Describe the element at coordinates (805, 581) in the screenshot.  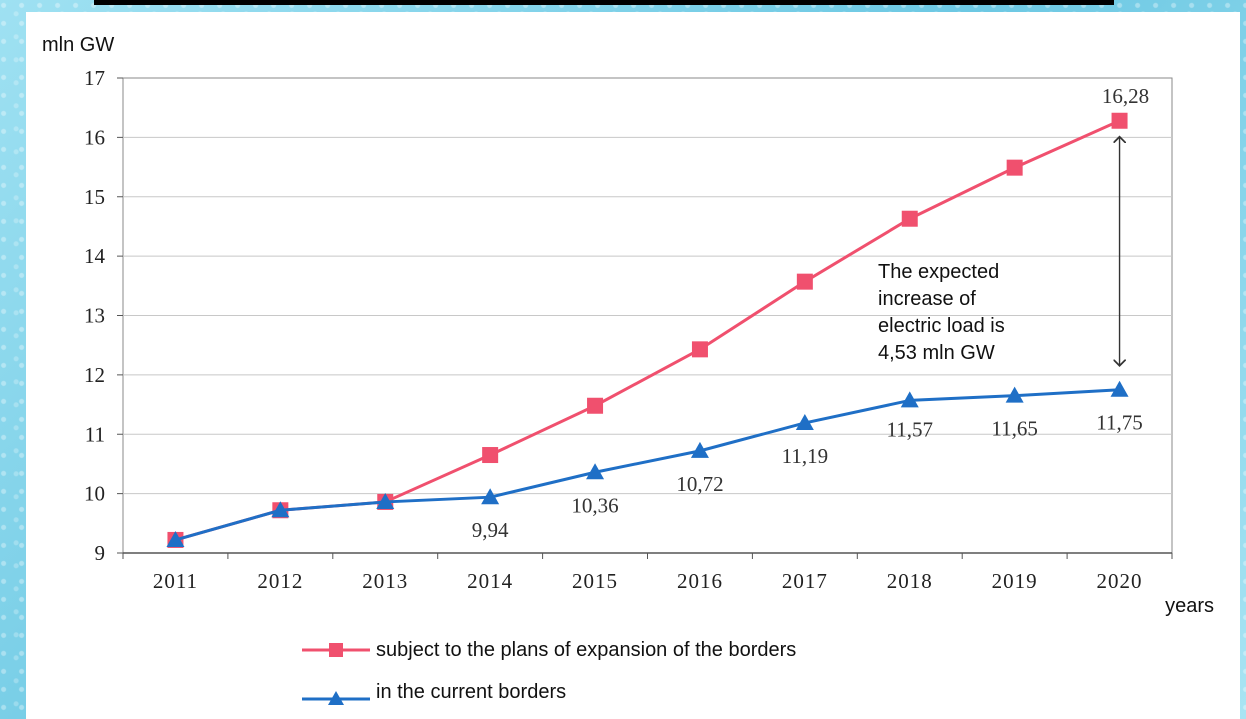
I see `x-tick-label: 2017` at that location.